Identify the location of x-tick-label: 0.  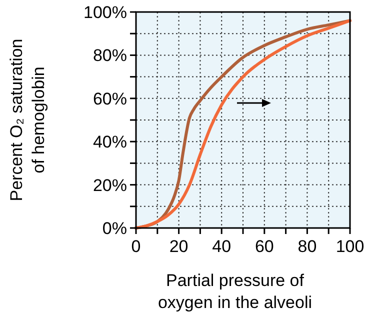
(136, 246).